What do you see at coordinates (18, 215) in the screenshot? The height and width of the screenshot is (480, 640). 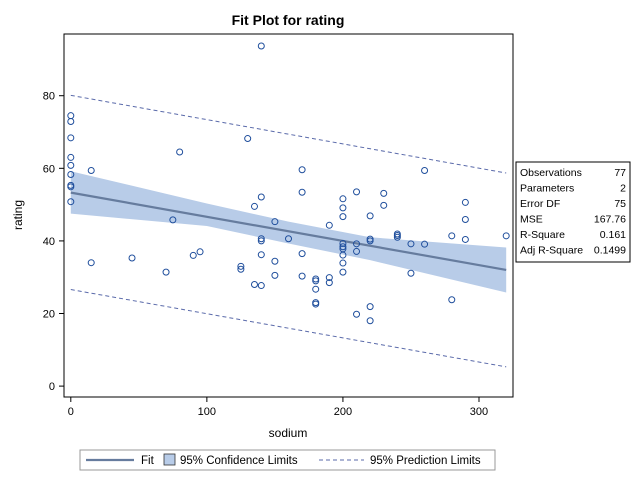 I see `y-axis-label: rating` at bounding box center [18, 215].